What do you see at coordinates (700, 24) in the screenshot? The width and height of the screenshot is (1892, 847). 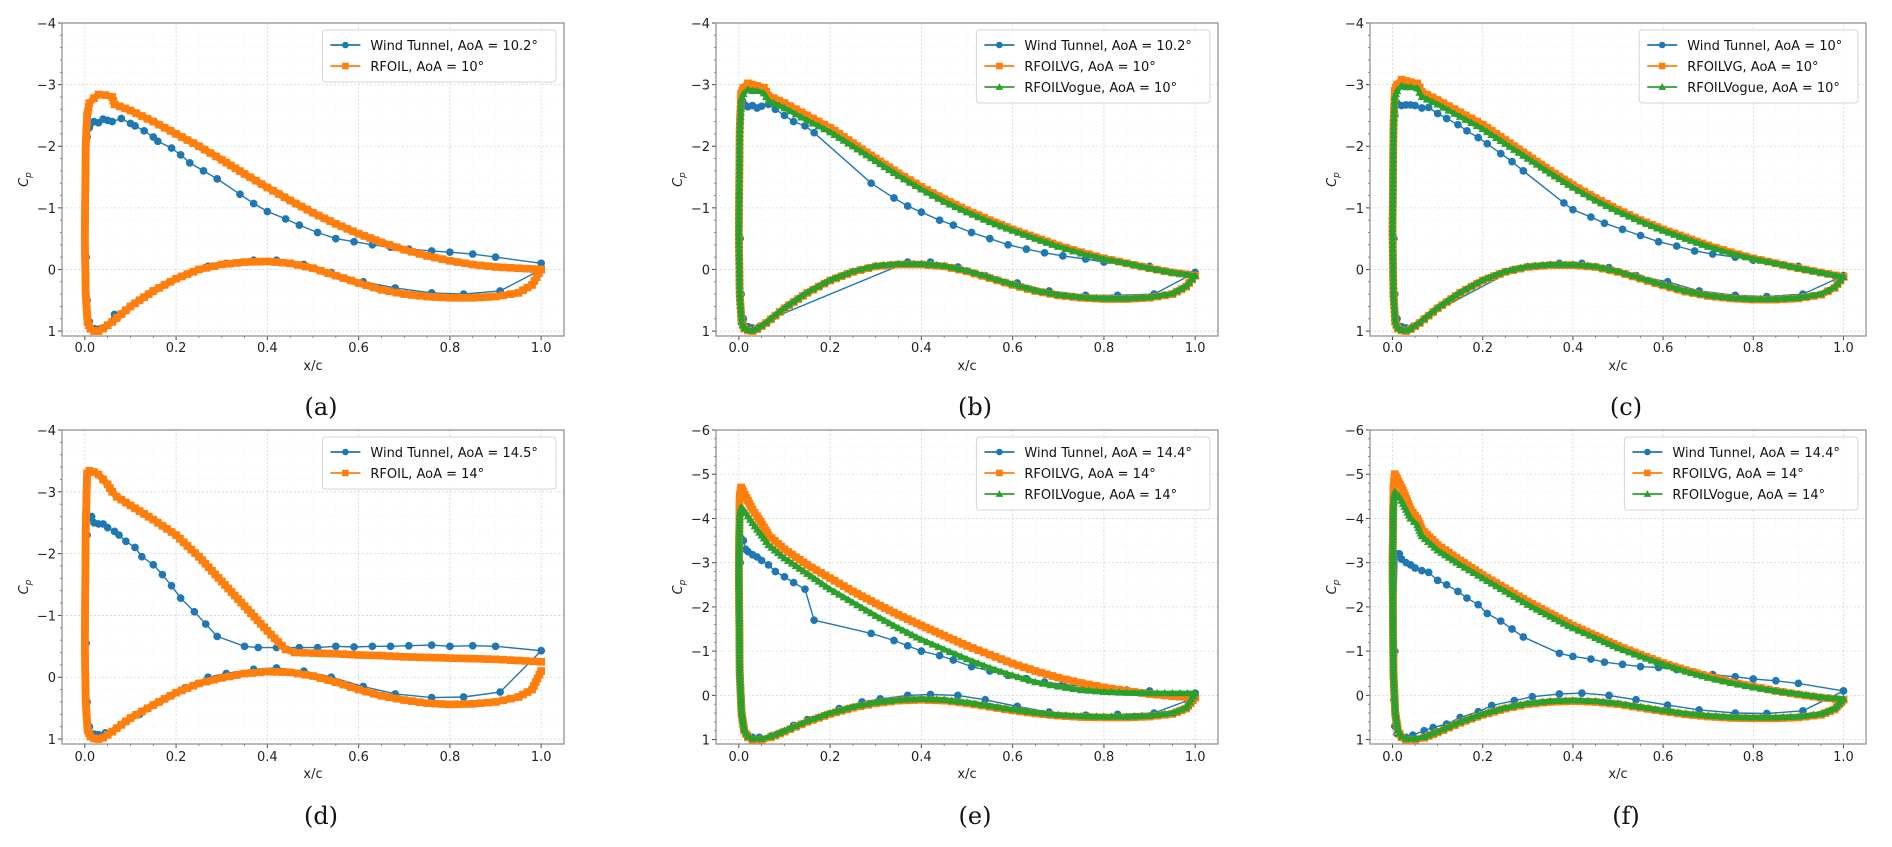 I see `y-tick-label: −4` at bounding box center [700, 24].